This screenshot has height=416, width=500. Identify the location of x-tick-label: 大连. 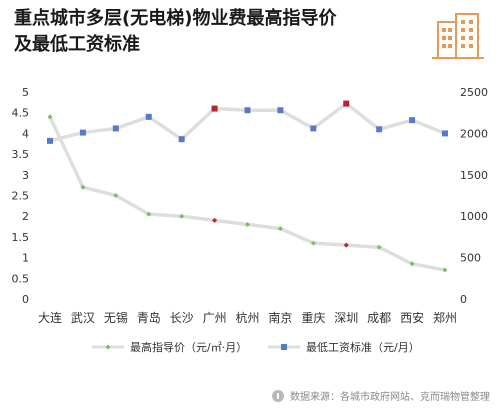
(50, 317).